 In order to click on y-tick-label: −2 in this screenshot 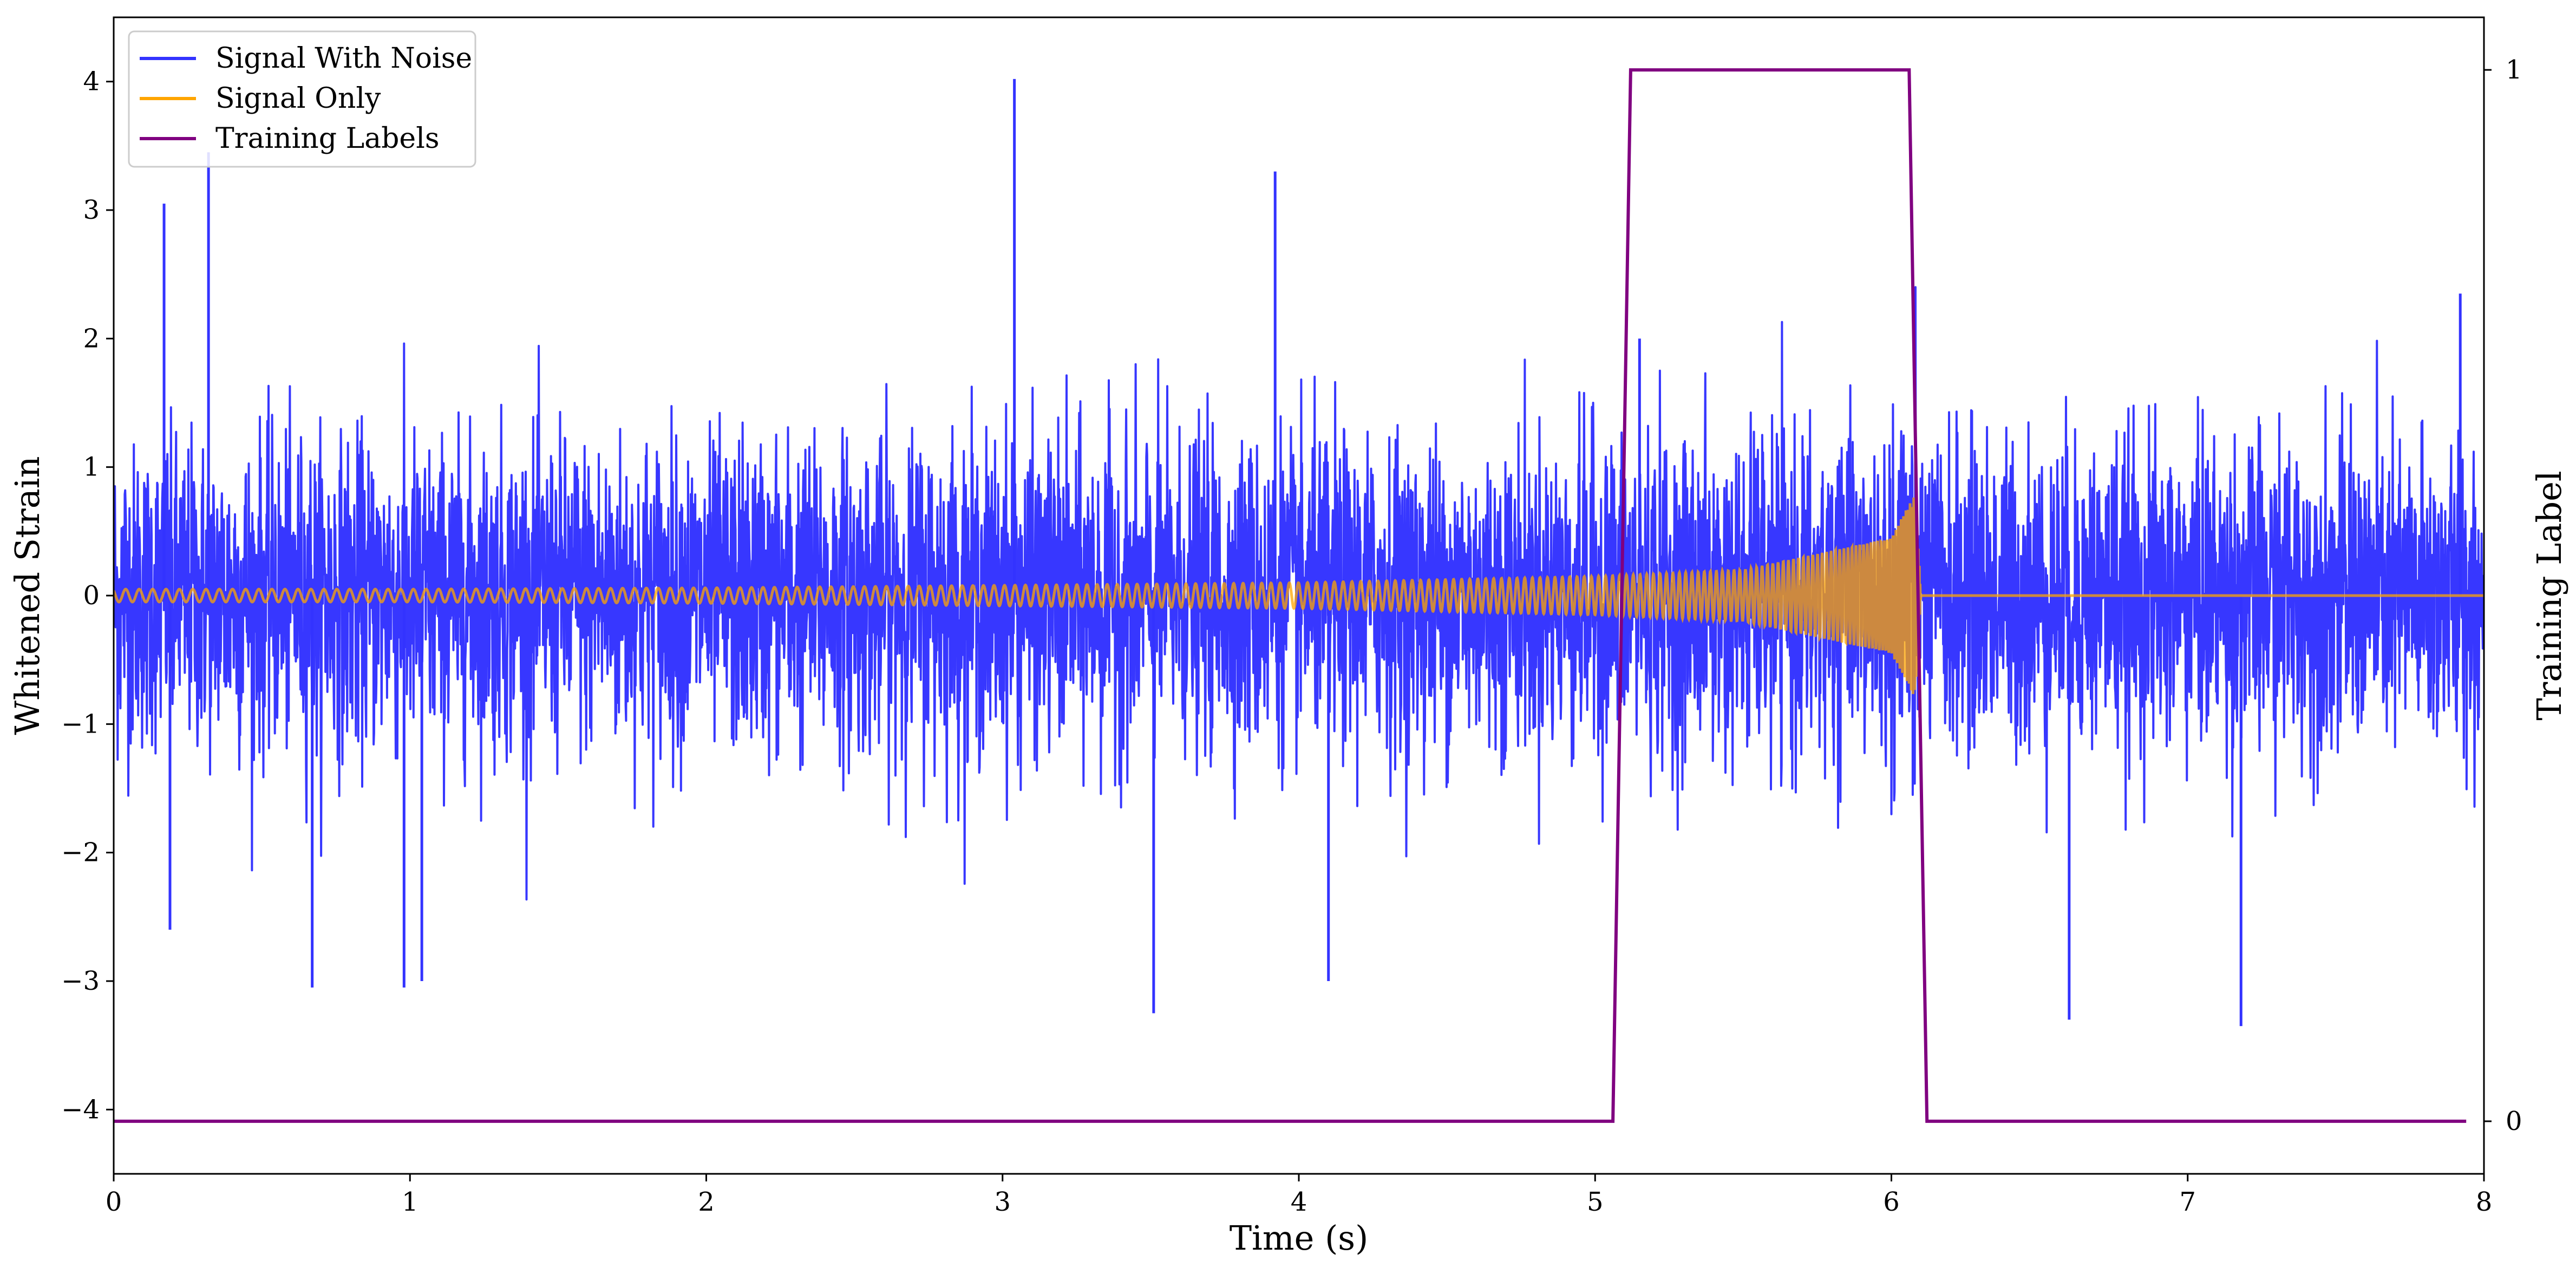, I will do `click(80, 853)`.